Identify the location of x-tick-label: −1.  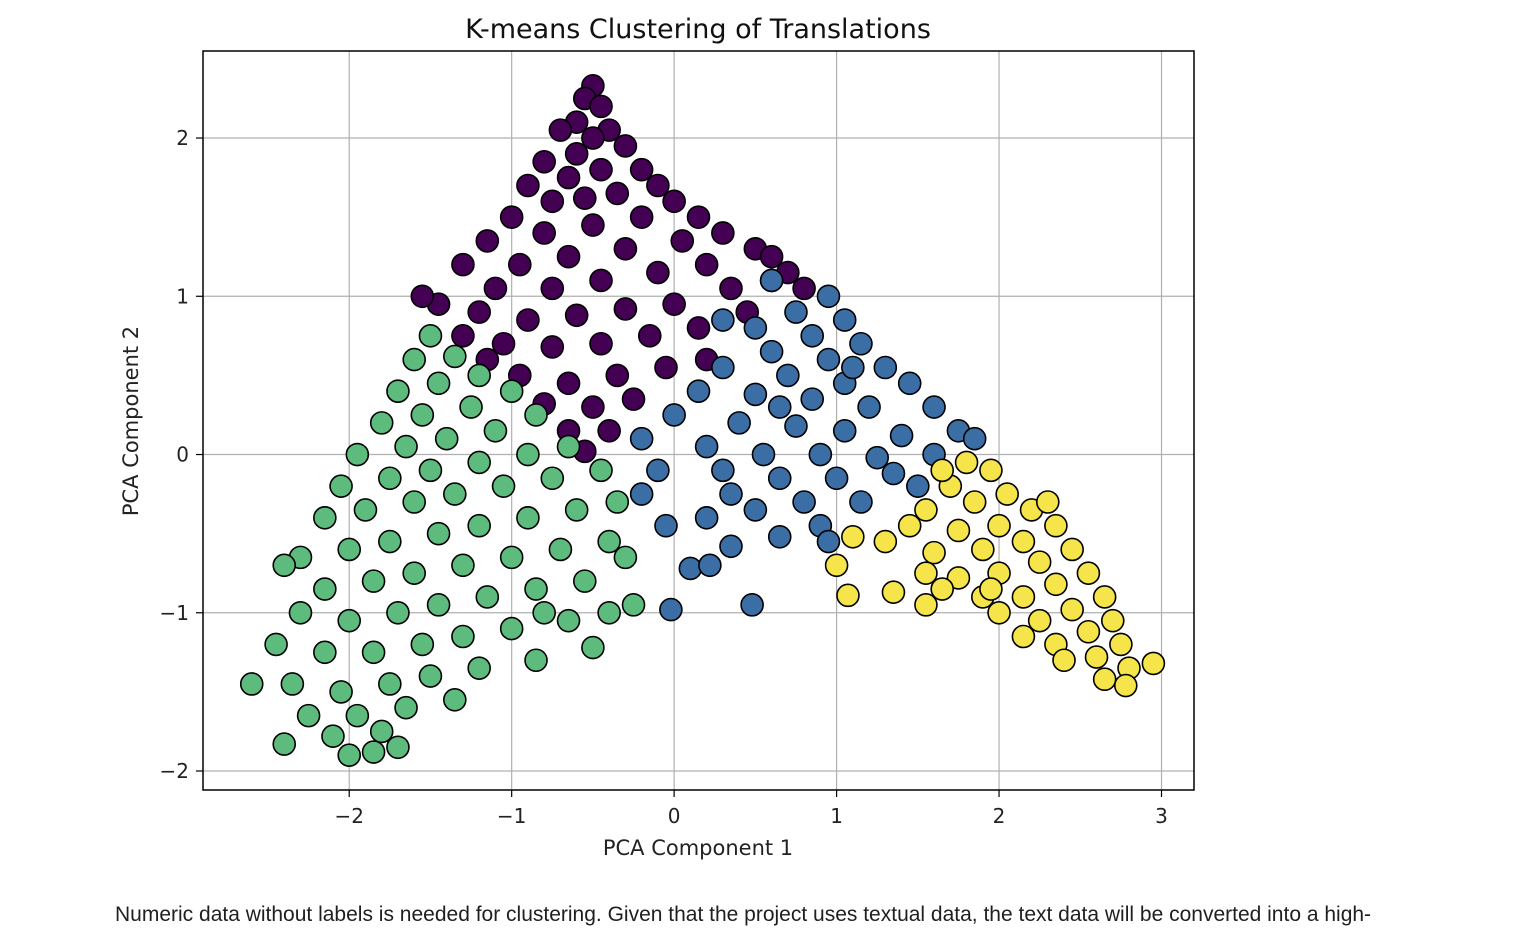
(511, 816).